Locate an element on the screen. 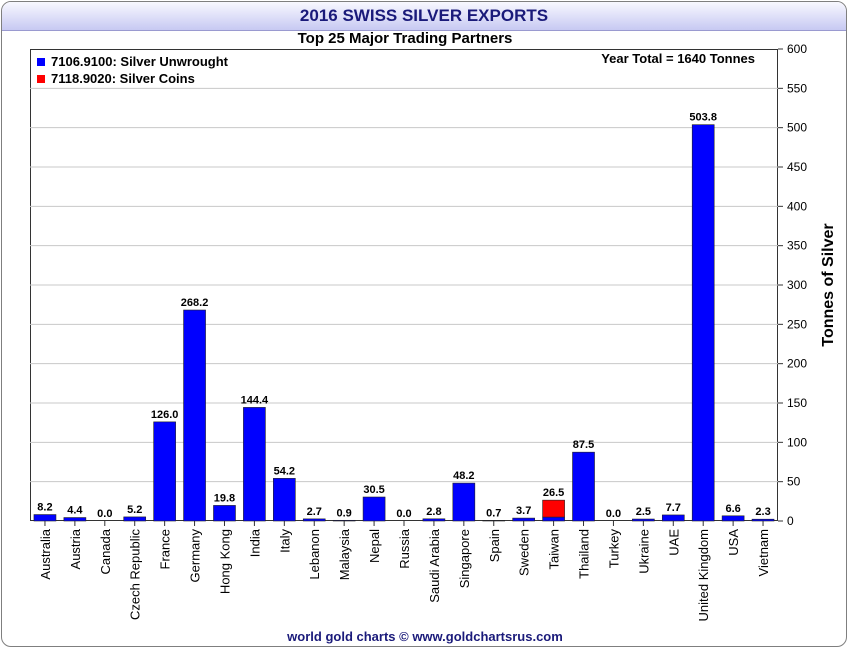  year-total-annotation: Year Total = 1640 Tonnes is located at coordinates (678, 58).